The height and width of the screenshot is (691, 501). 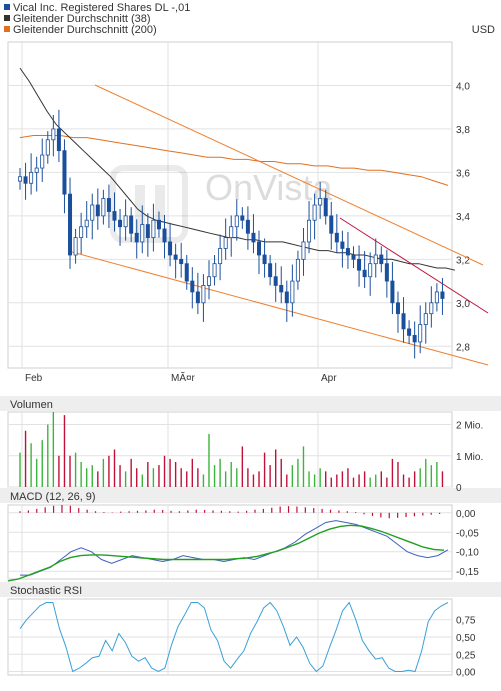 What do you see at coordinates (463, 260) in the screenshot?
I see `price-y-tick-label: 3,2` at bounding box center [463, 260].